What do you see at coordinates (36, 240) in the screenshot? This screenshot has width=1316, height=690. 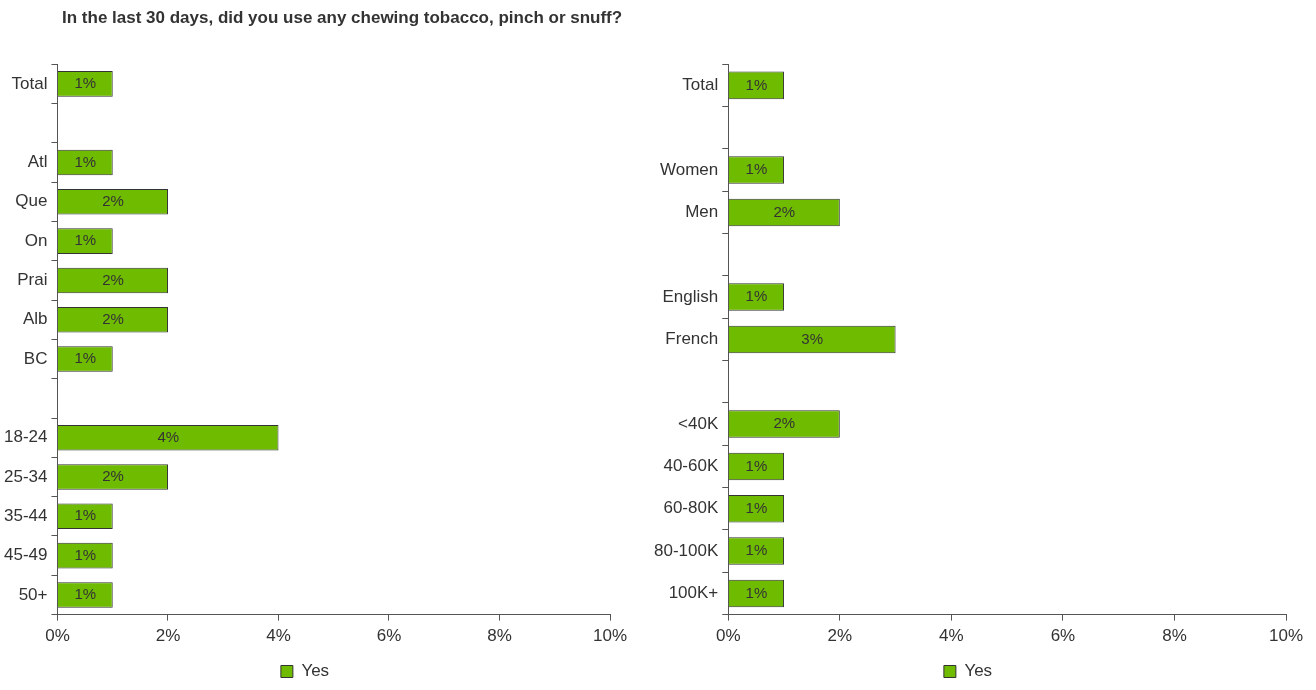 I see `y-tick-label: On` at bounding box center [36, 240].